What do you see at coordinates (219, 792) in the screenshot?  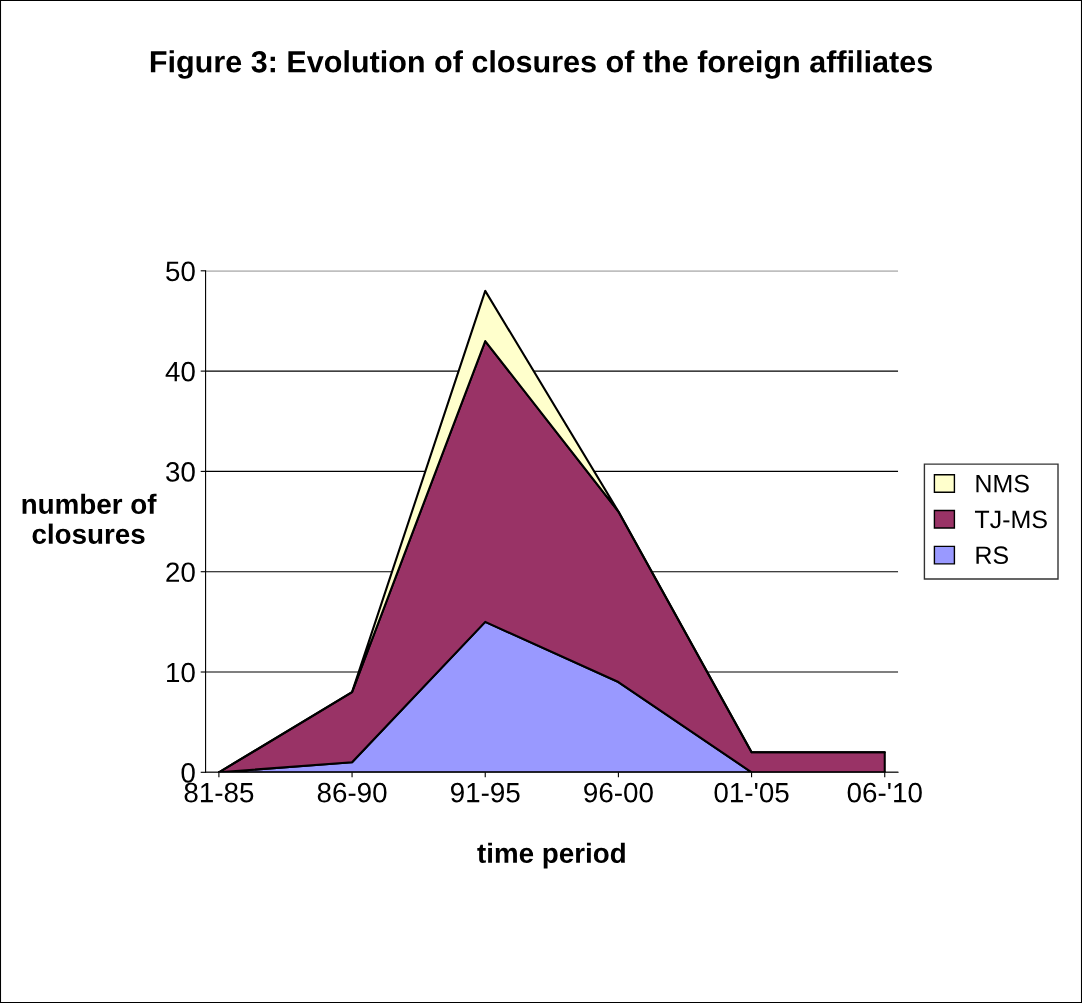 I see `x-tick-label: 81-85` at bounding box center [219, 792].